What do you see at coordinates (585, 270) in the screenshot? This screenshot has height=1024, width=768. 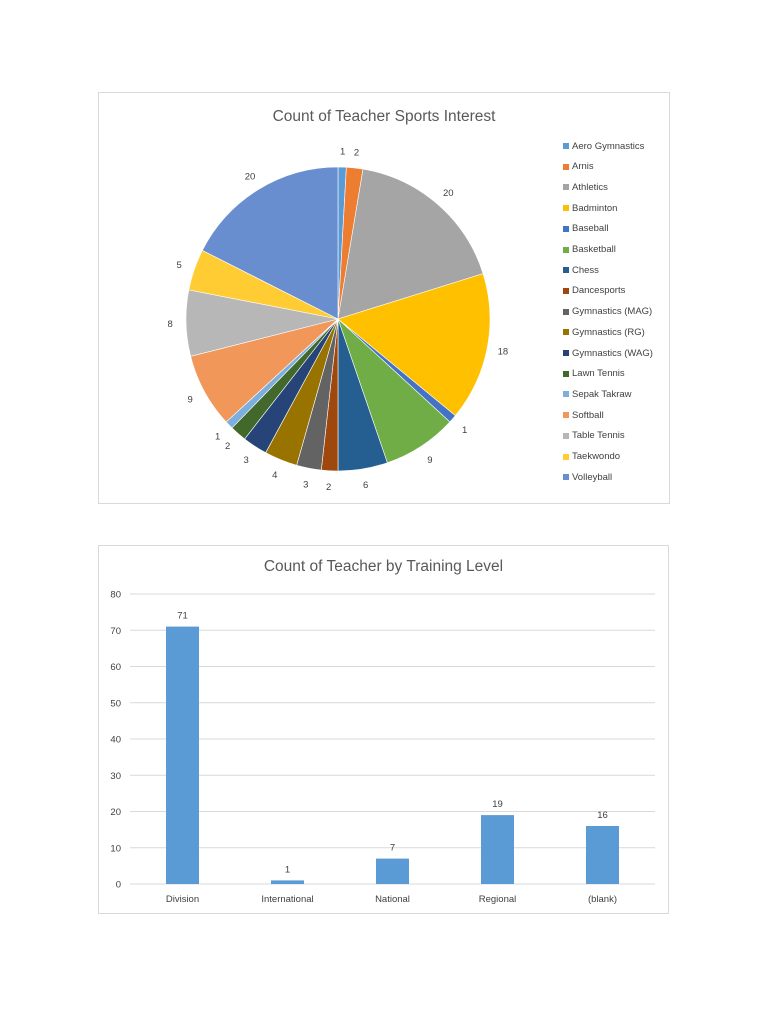 I see `legend-label: Chess` at bounding box center [585, 270].